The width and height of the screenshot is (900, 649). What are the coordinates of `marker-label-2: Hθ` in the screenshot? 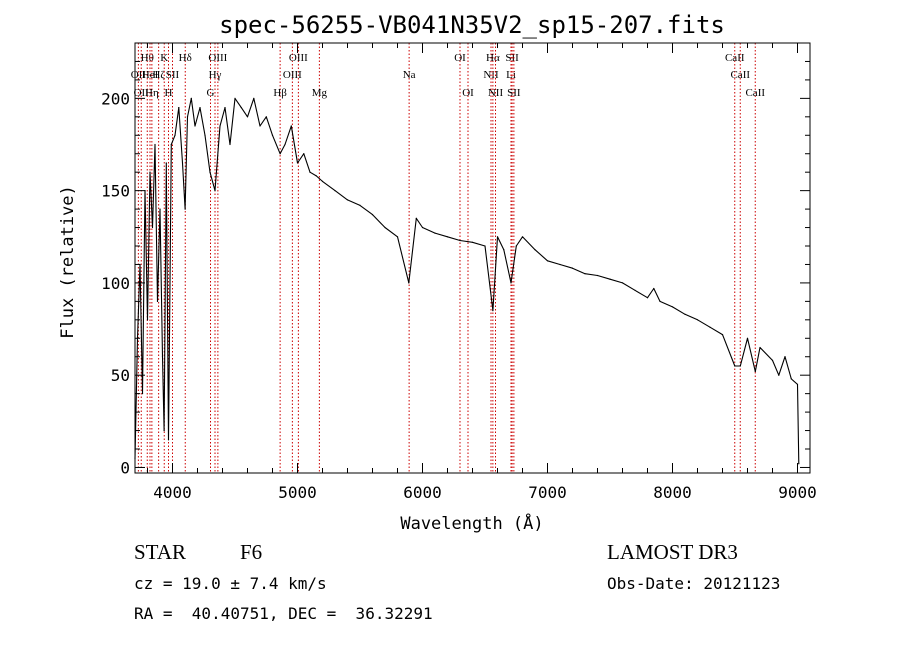 It's located at (147, 58).